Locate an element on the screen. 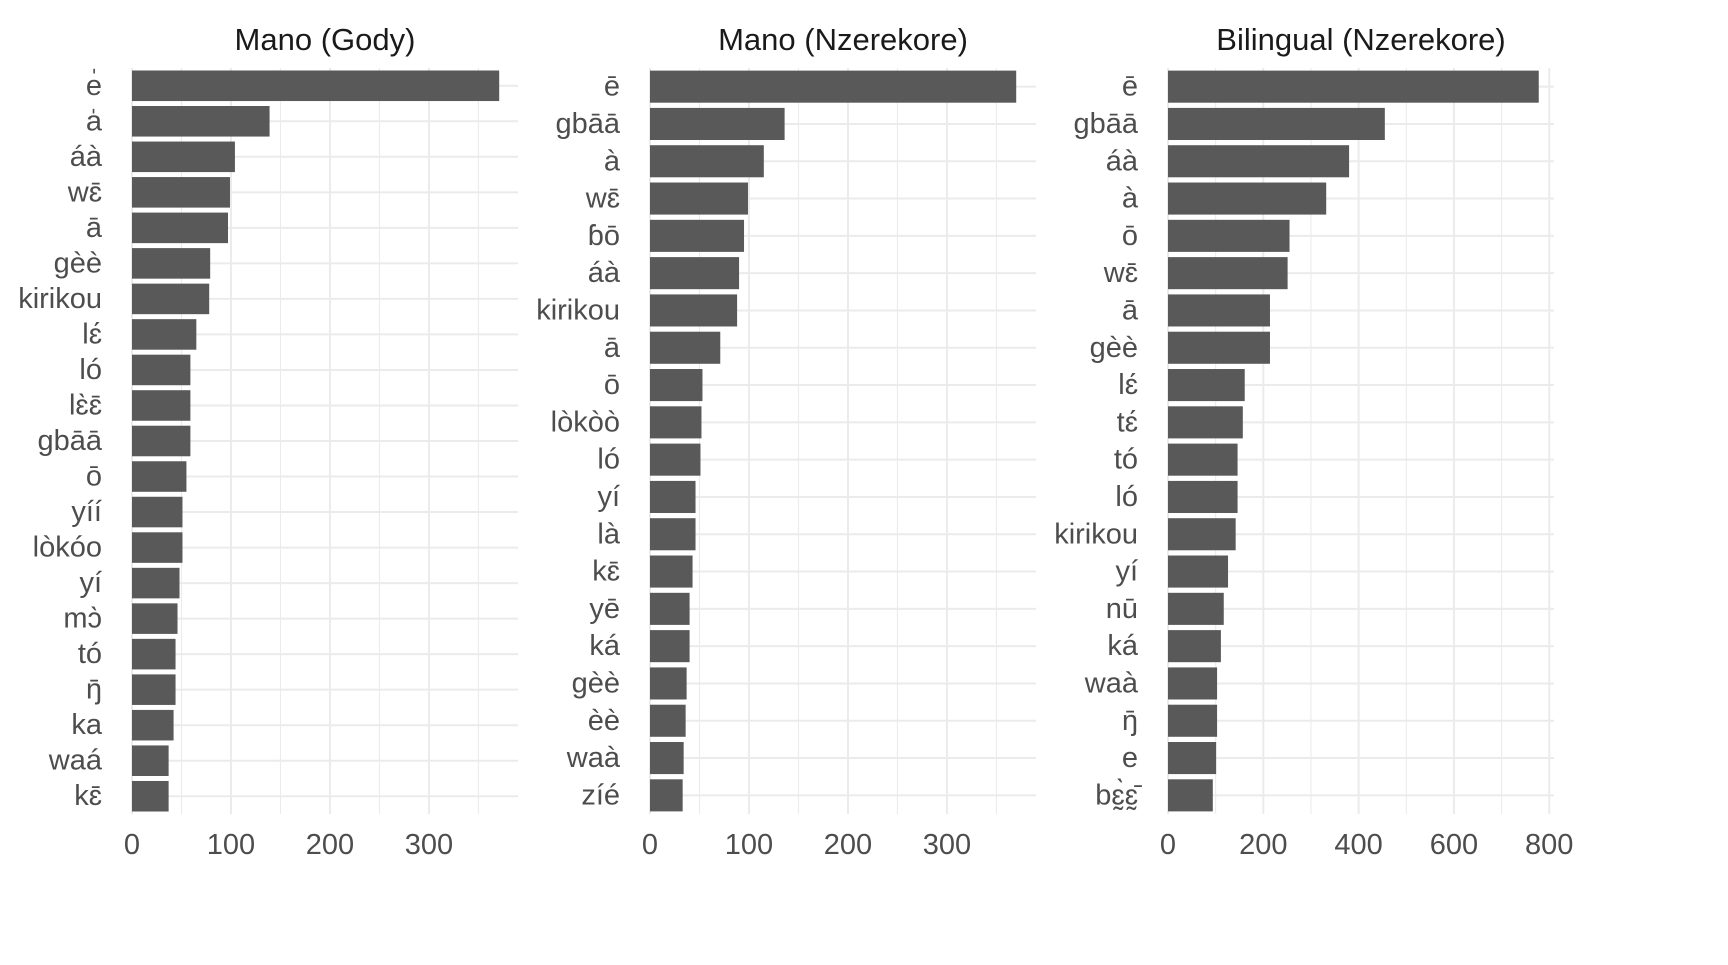 The image size is (1728, 965). y-tick-label: ɓō is located at coordinates (604, 236).